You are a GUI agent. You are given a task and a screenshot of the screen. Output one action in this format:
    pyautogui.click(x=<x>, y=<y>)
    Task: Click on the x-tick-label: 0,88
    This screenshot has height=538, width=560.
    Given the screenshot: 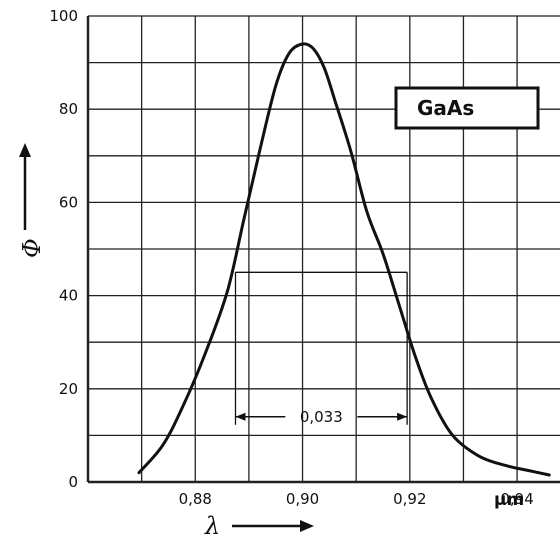 What is the action you would take?
    pyautogui.click(x=195, y=499)
    